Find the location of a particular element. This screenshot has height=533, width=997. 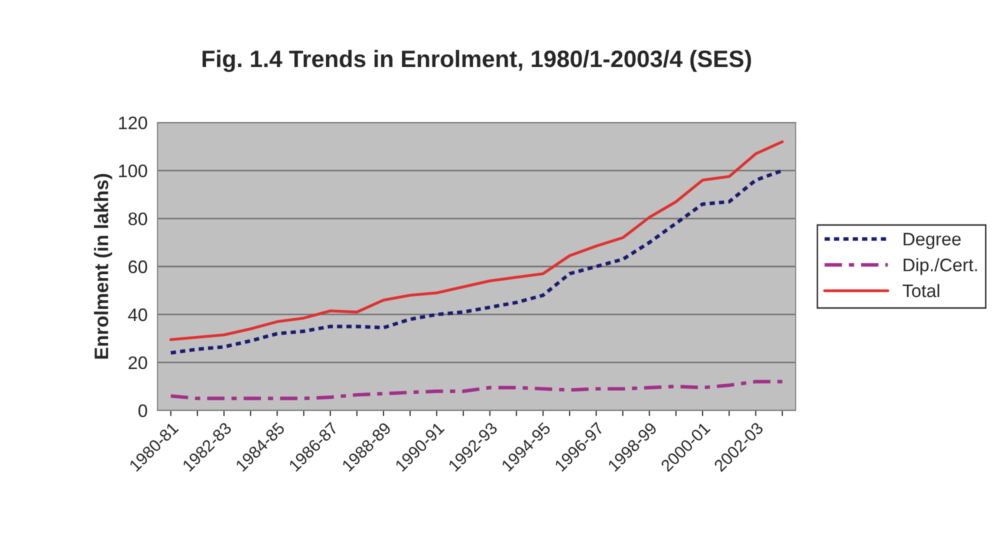

y-tick-label: 60 is located at coordinates (138, 267).